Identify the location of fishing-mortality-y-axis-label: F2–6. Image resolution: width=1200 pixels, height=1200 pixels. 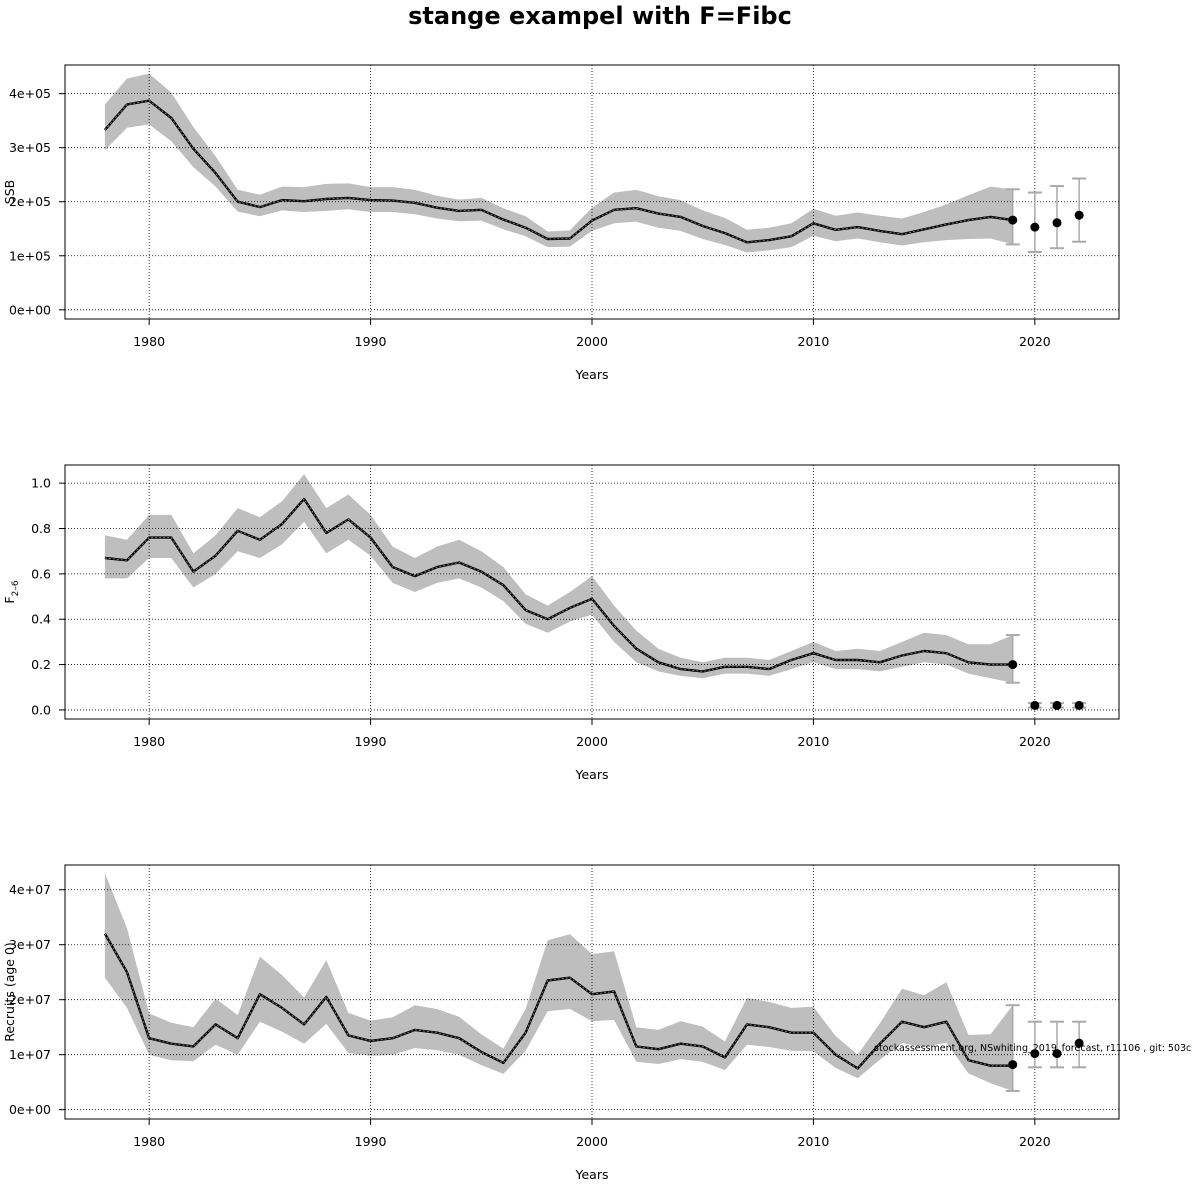
(11, 591).